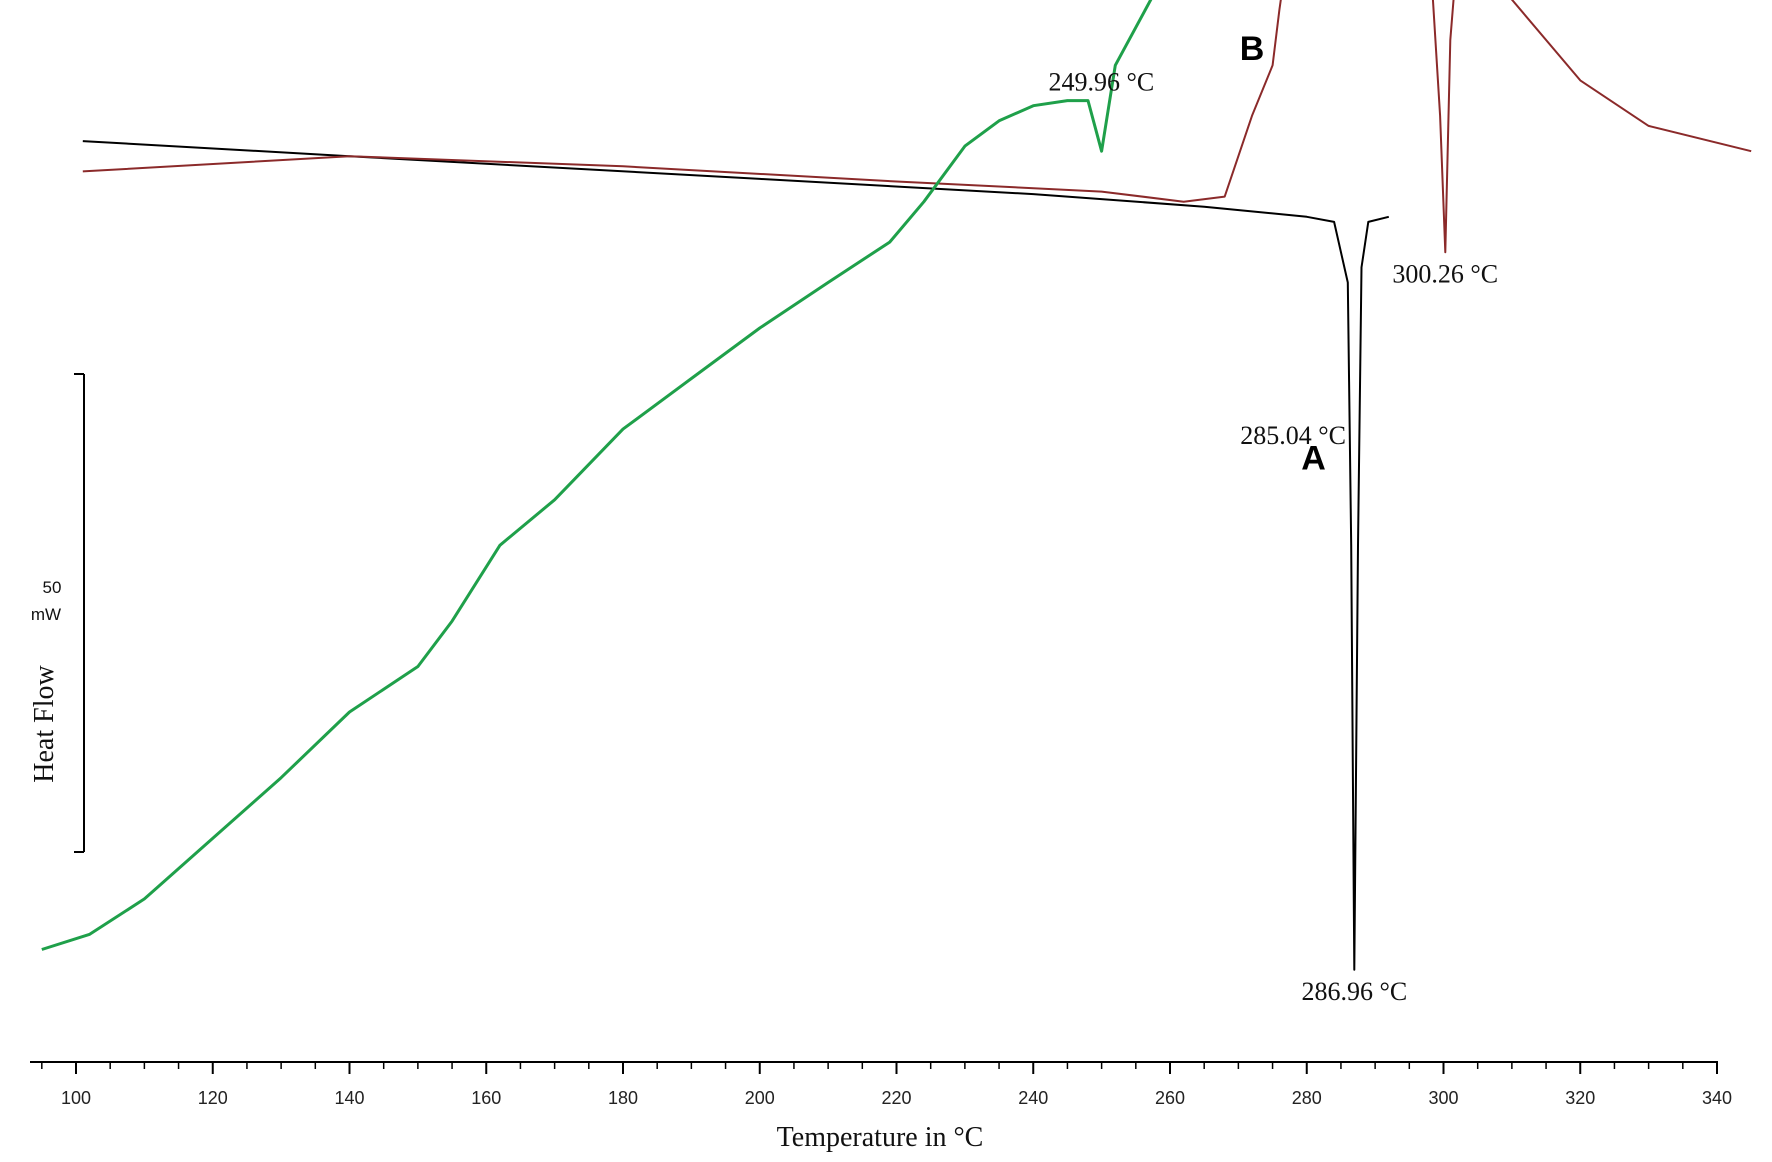 The image size is (1772, 1162). What do you see at coordinates (1033, 1098) in the screenshot?
I see `x-tick-label: 240` at bounding box center [1033, 1098].